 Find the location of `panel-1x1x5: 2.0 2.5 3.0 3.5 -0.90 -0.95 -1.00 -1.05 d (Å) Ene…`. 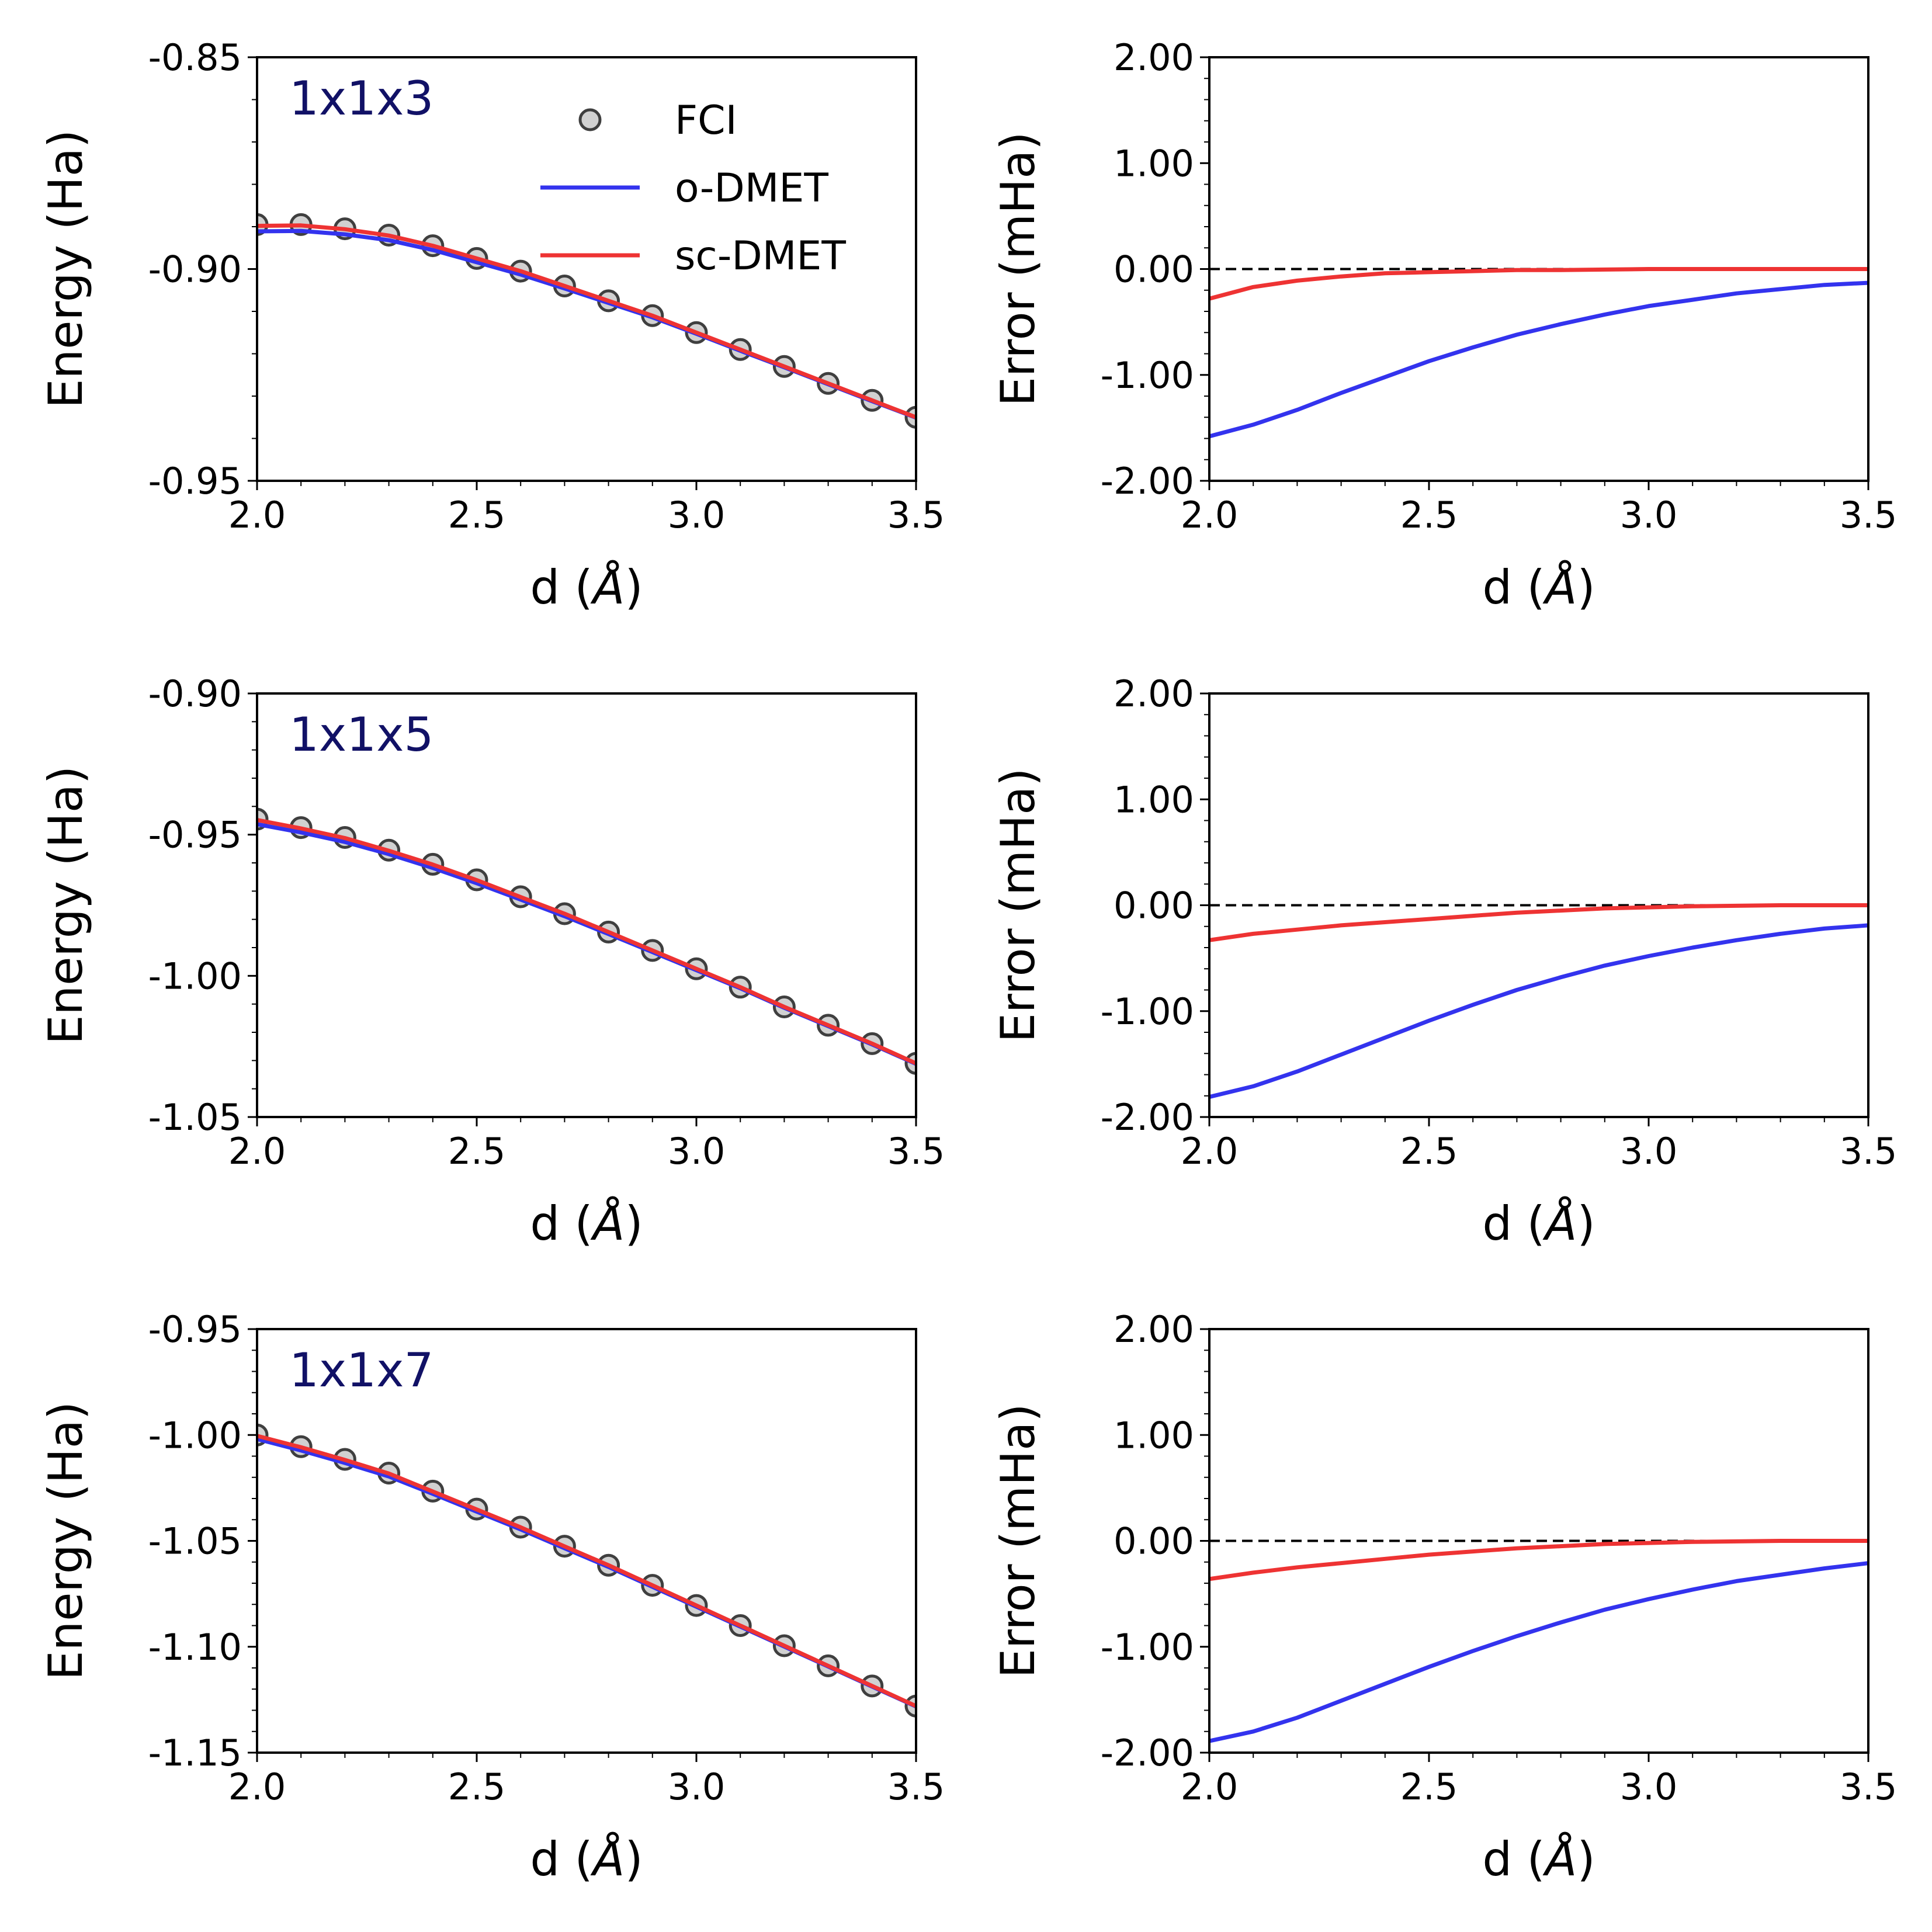

panel-1x1x5: 2.0 2.5 3.0 3.5 -0.90 -0.95 -1.00 -1.05 d (Å) Ene… is located at coordinates (492, 961).